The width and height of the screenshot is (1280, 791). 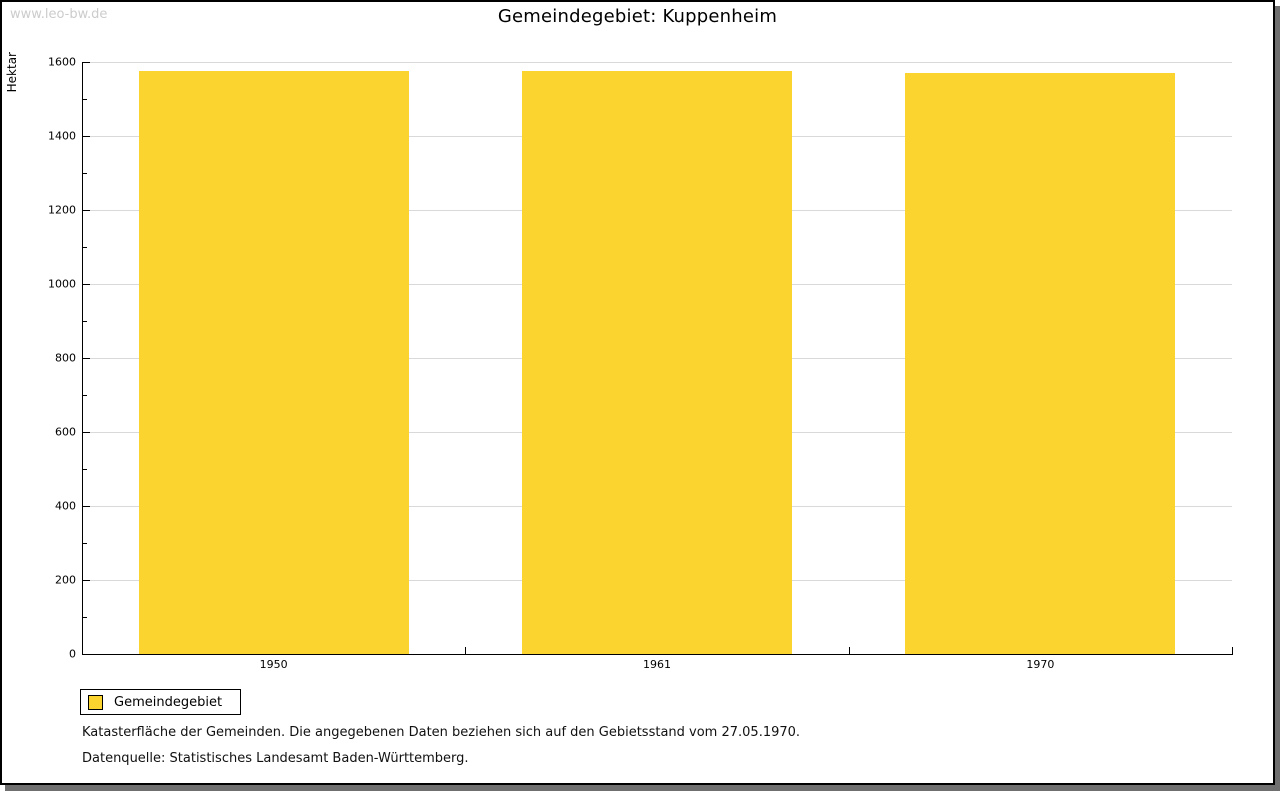 I want to click on x-axis-label-1970: 1970, so click(x=1040, y=664).